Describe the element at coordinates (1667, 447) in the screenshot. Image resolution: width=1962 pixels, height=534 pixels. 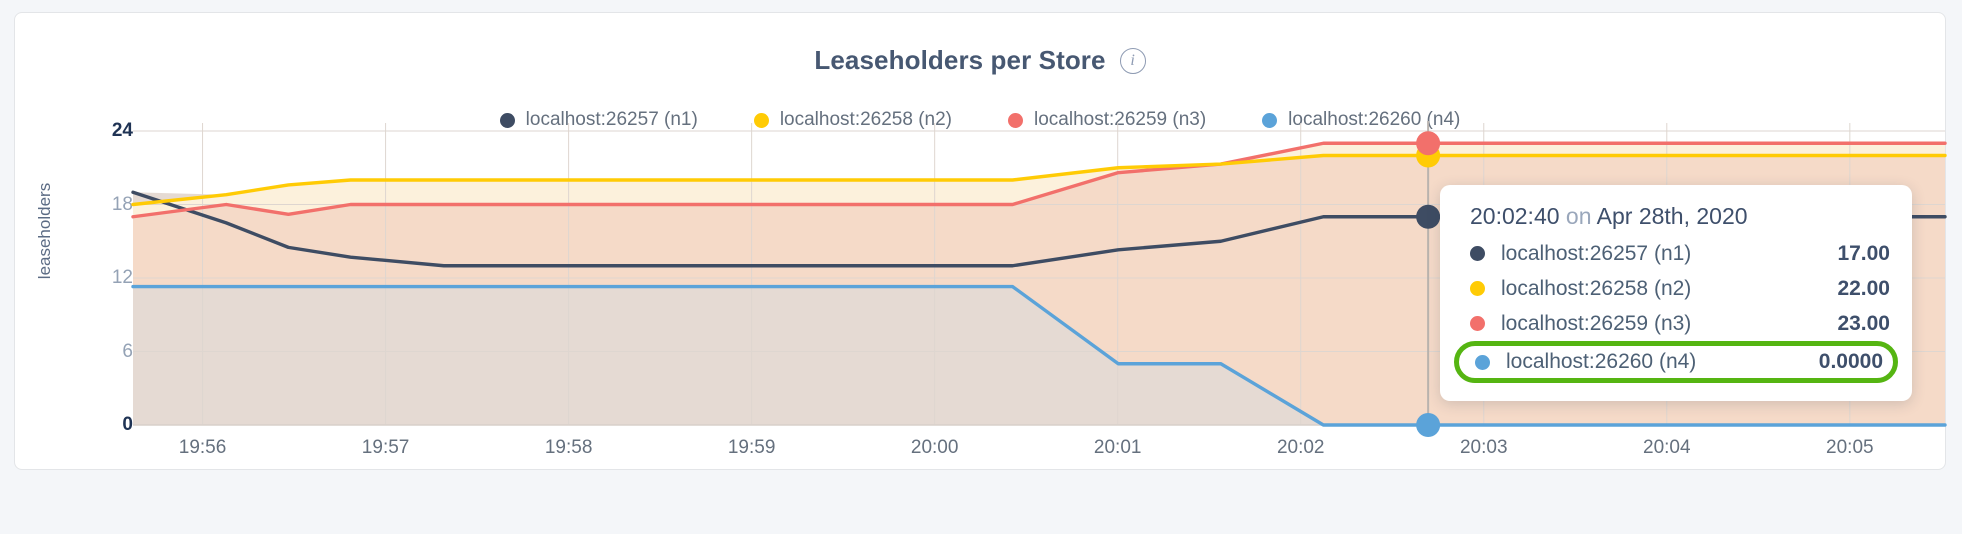
I see `x-axis-tick-label: 20:04` at that location.